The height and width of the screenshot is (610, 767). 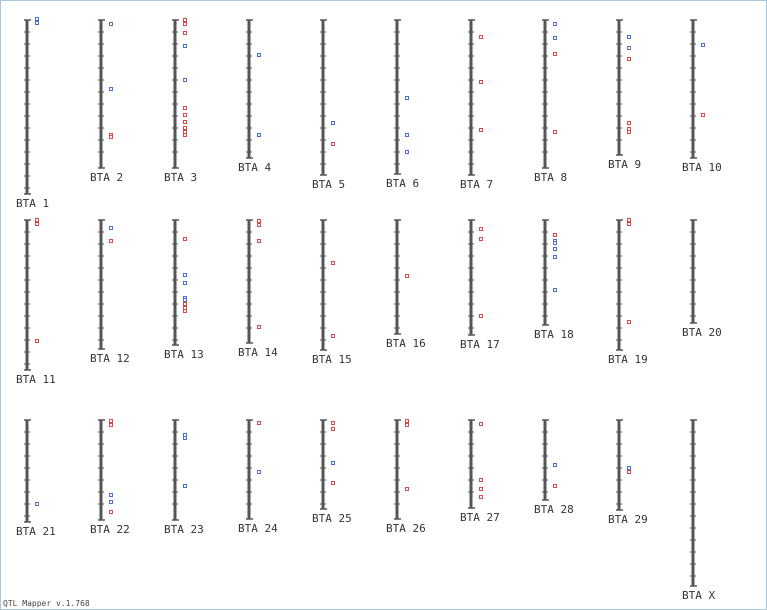 I want to click on chromosome-label: BTA 28, so click(x=554, y=509).